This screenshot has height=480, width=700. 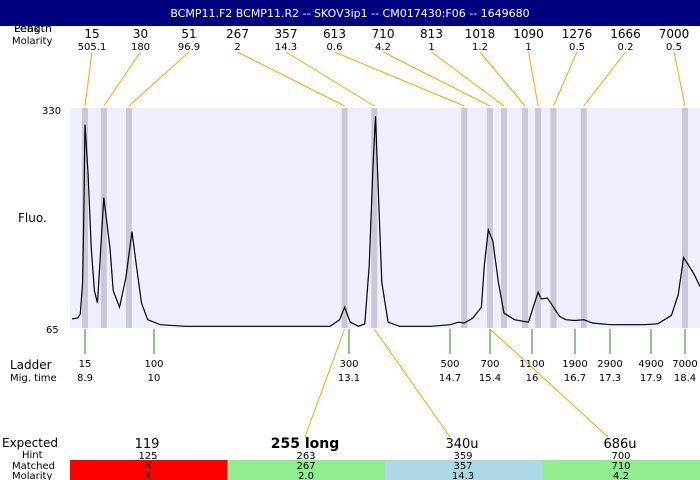 I want to click on matched-row-label: Matched, so click(x=33, y=466).